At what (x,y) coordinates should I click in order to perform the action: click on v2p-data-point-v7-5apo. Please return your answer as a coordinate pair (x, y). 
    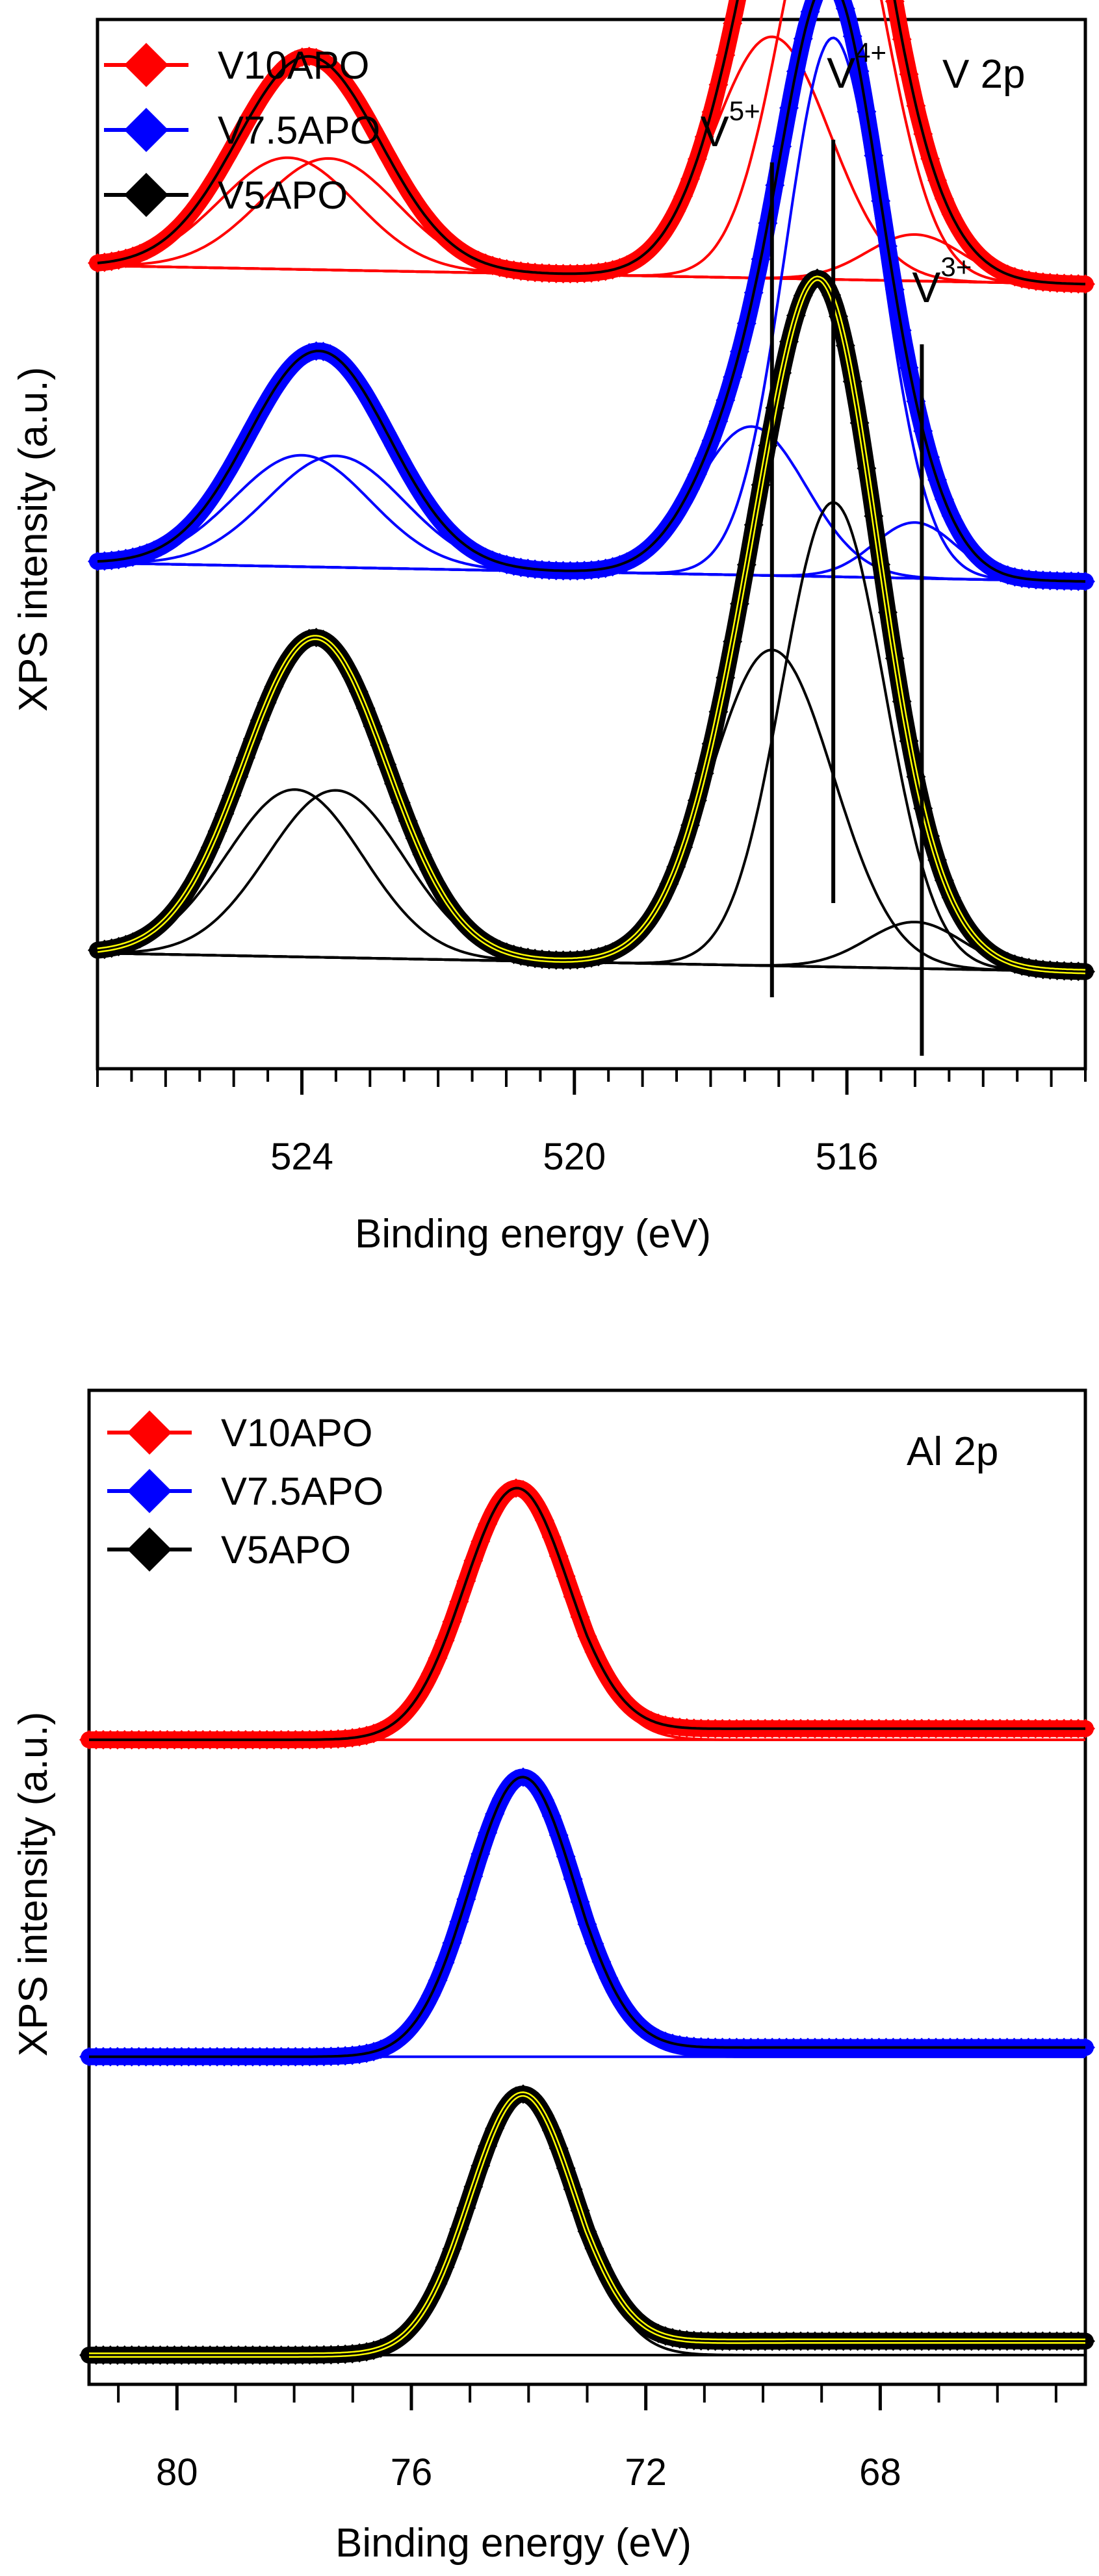
    Looking at the image, I should click on (817, 1).